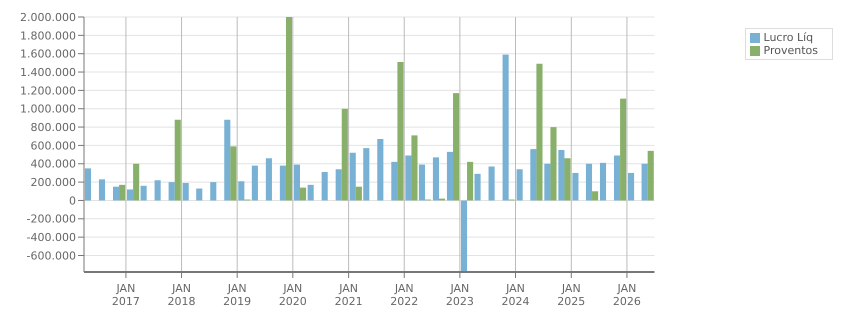 The width and height of the screenshot is (851, 313). Describe the element at coordinates (48, 54) in the screenshot. I see `y-tick-label: 1.600.000` at that location.